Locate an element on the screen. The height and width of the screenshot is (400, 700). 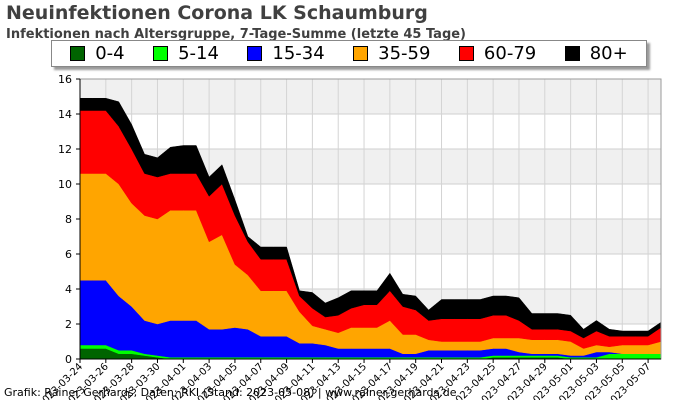
legend-label-60-79: 60-79 is located at coordinates (510, 53).